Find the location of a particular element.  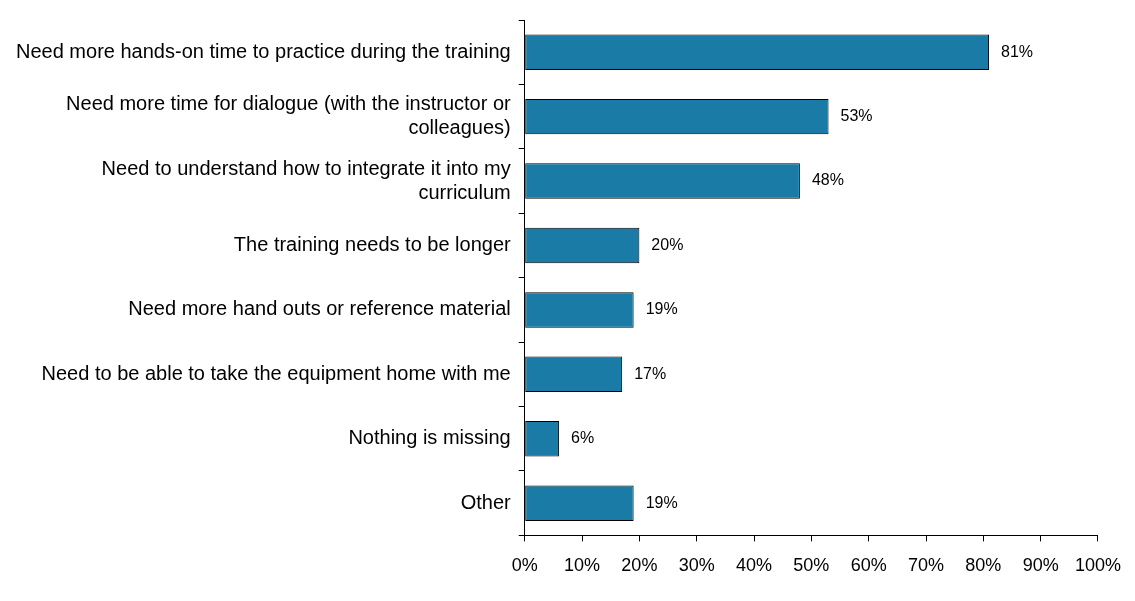

x-tick-label: 10% is located at coordinates (582, 565).